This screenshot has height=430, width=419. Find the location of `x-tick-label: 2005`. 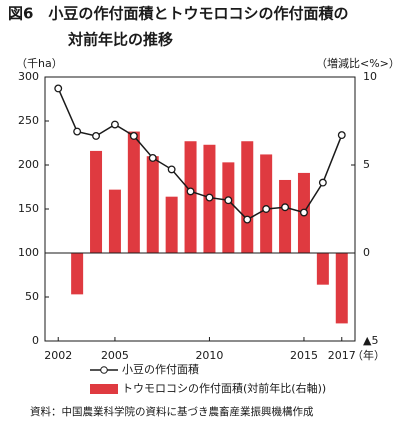

x-tick-label: 2005 is located at coordinates (115, 355).